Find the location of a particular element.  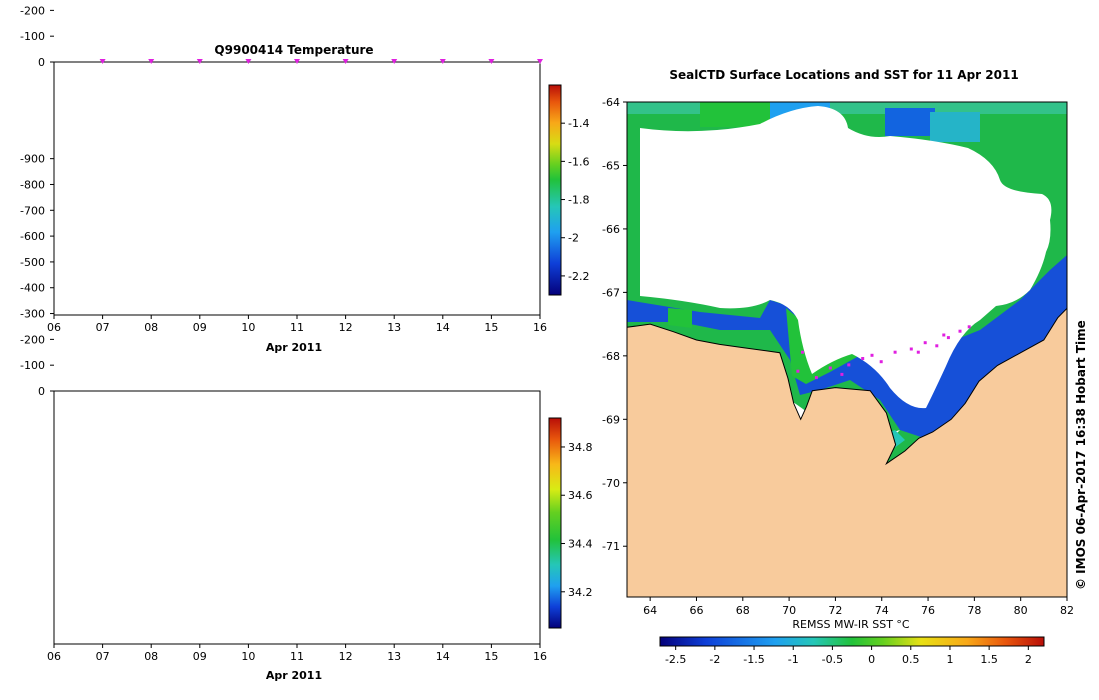

t-x-tick-label: 06 is located at coordinates (54, 327).